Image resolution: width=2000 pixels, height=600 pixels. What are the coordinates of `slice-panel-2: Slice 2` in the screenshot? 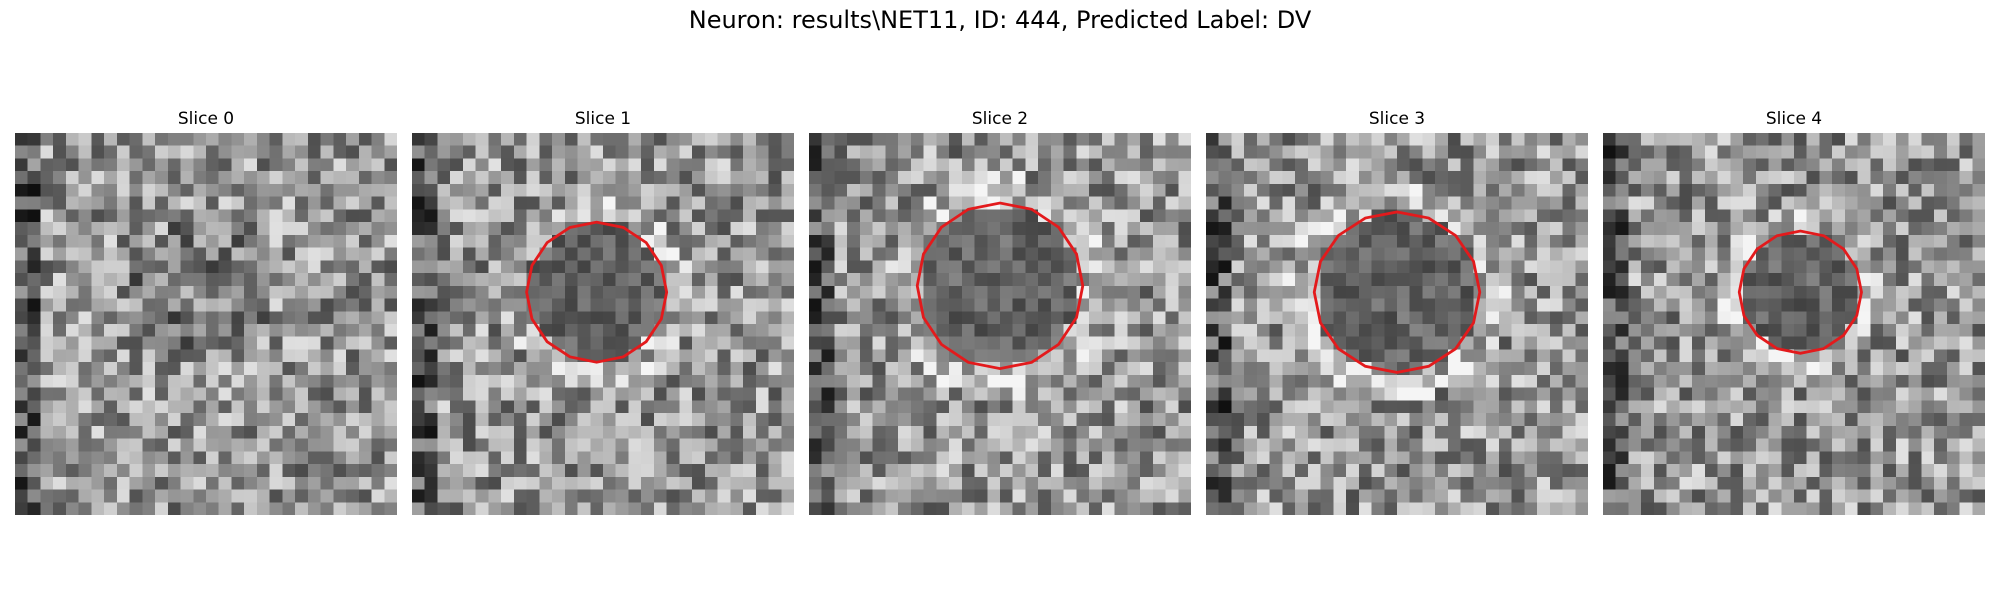 It's located at (1000, 311).